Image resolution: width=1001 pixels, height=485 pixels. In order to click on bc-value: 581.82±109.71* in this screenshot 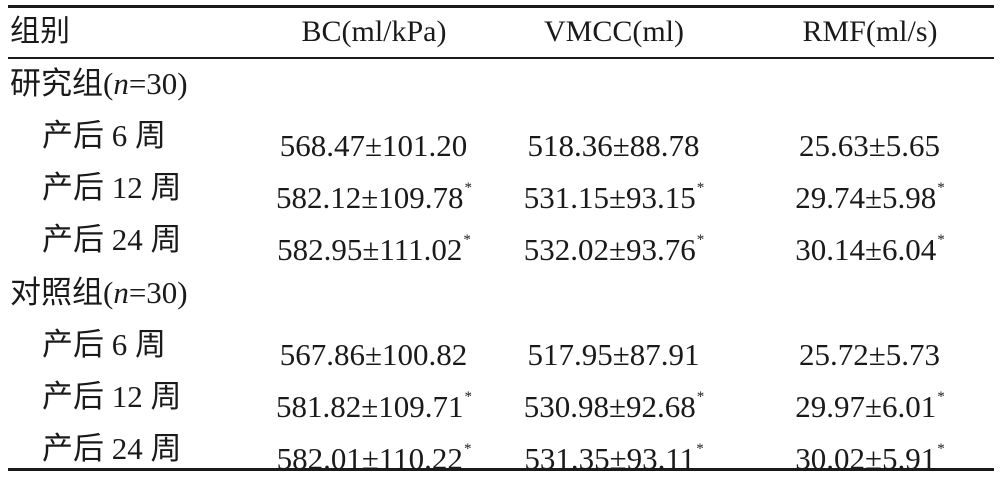, I will do `click(374, 406)`.